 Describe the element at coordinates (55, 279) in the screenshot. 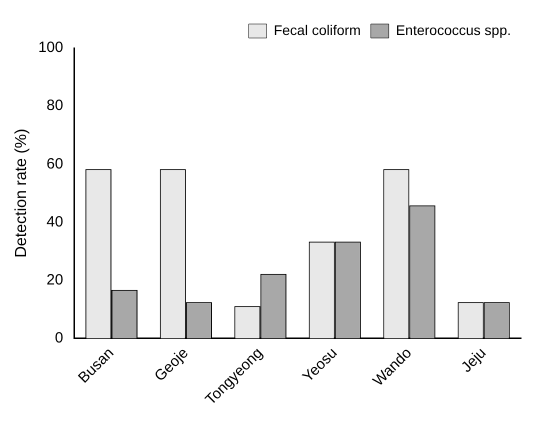

I see `y-tick-label: 20` at that location.